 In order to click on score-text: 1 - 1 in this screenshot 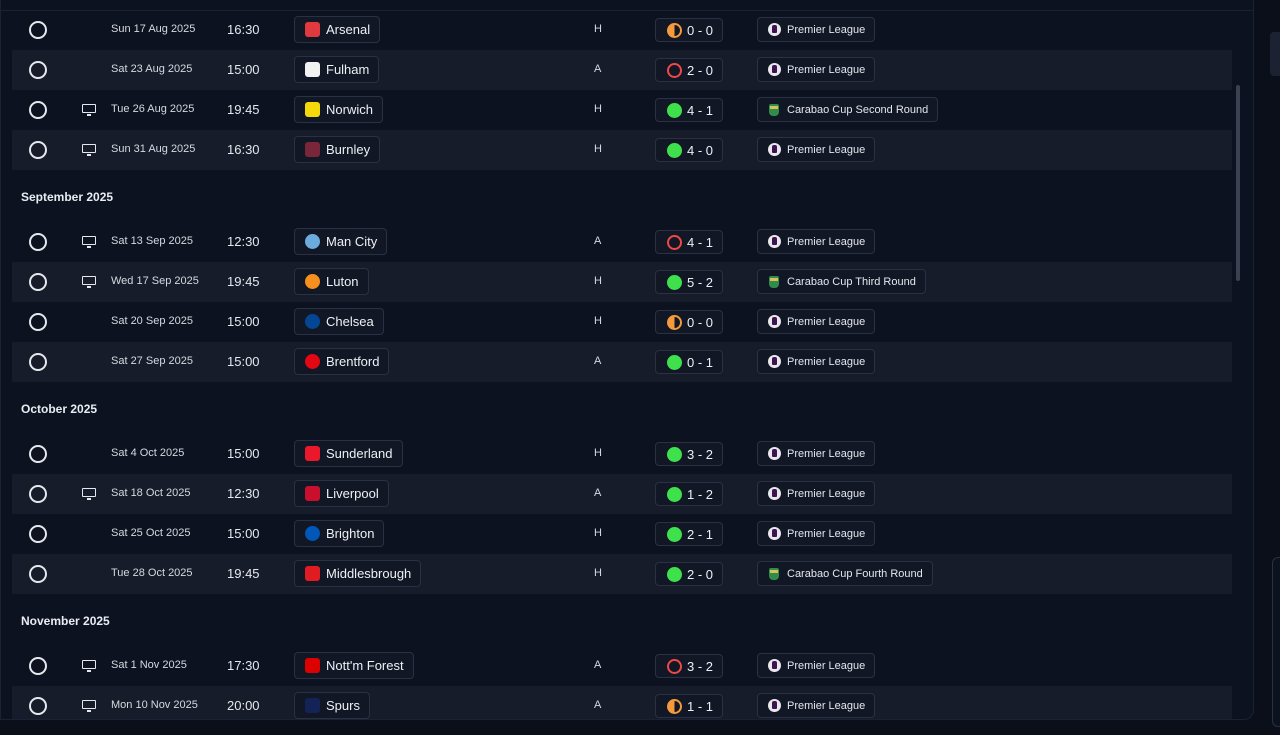, I will do `click(700, 706)`.